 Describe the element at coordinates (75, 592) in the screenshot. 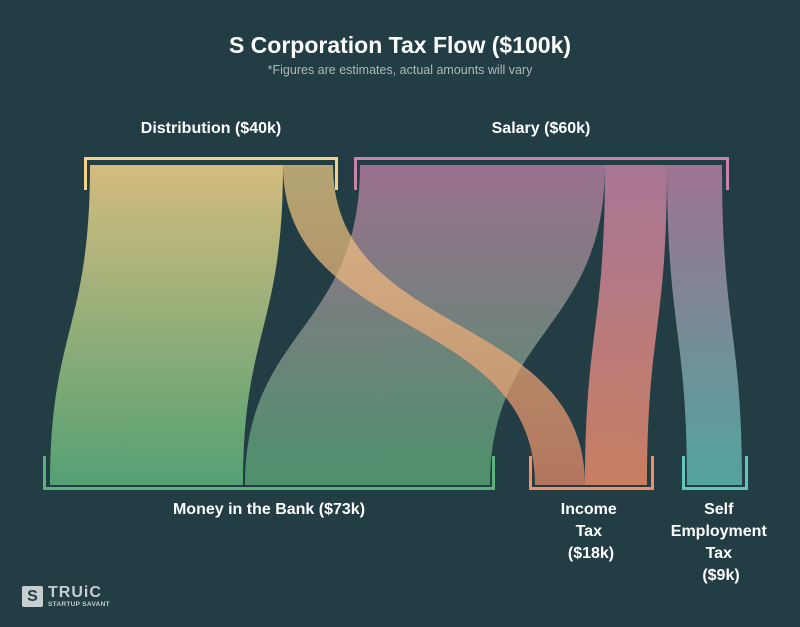

I see `logo-name: TRUiC` at that location.